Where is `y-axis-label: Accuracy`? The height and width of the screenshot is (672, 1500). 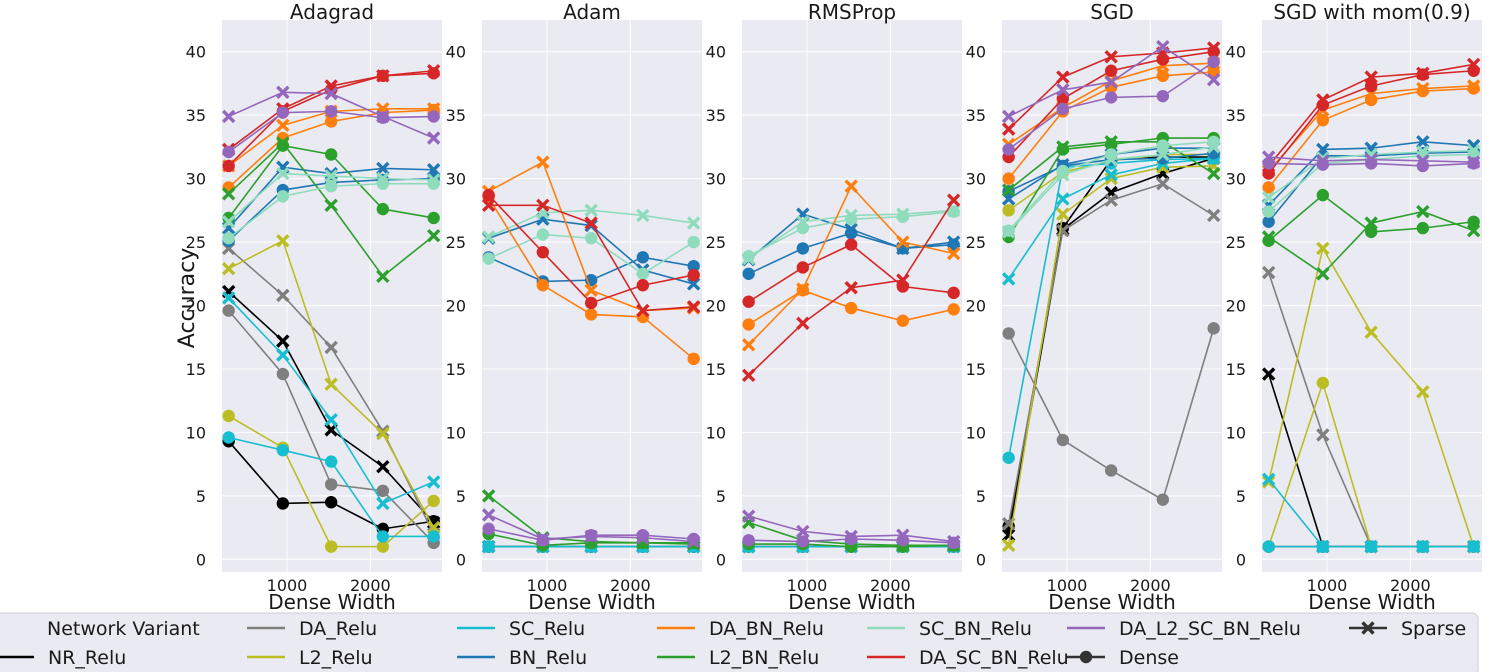 y-axis-label: Accuracy is located at coordinates (187, 298).